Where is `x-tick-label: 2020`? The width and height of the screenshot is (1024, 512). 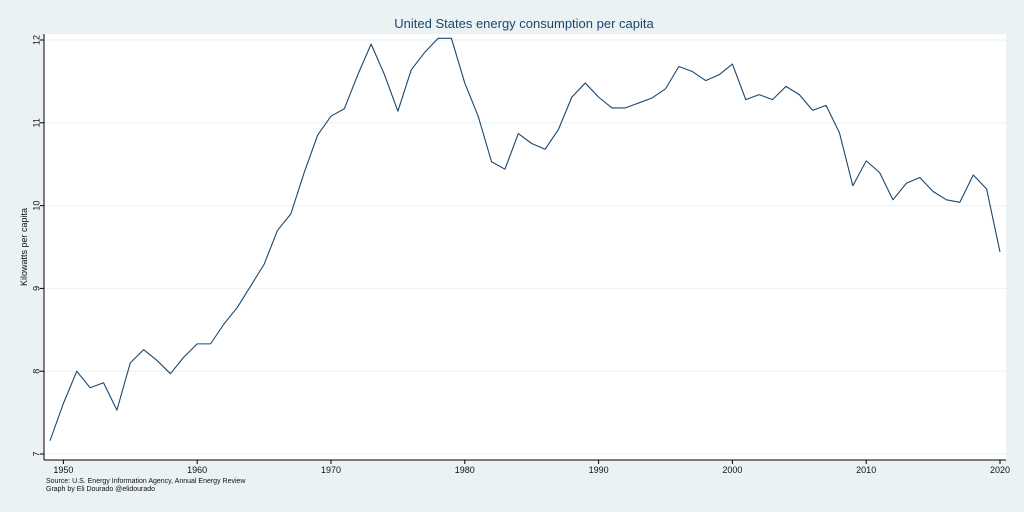 x-tick-label: 2020 is located at coordinates (1000, 470).